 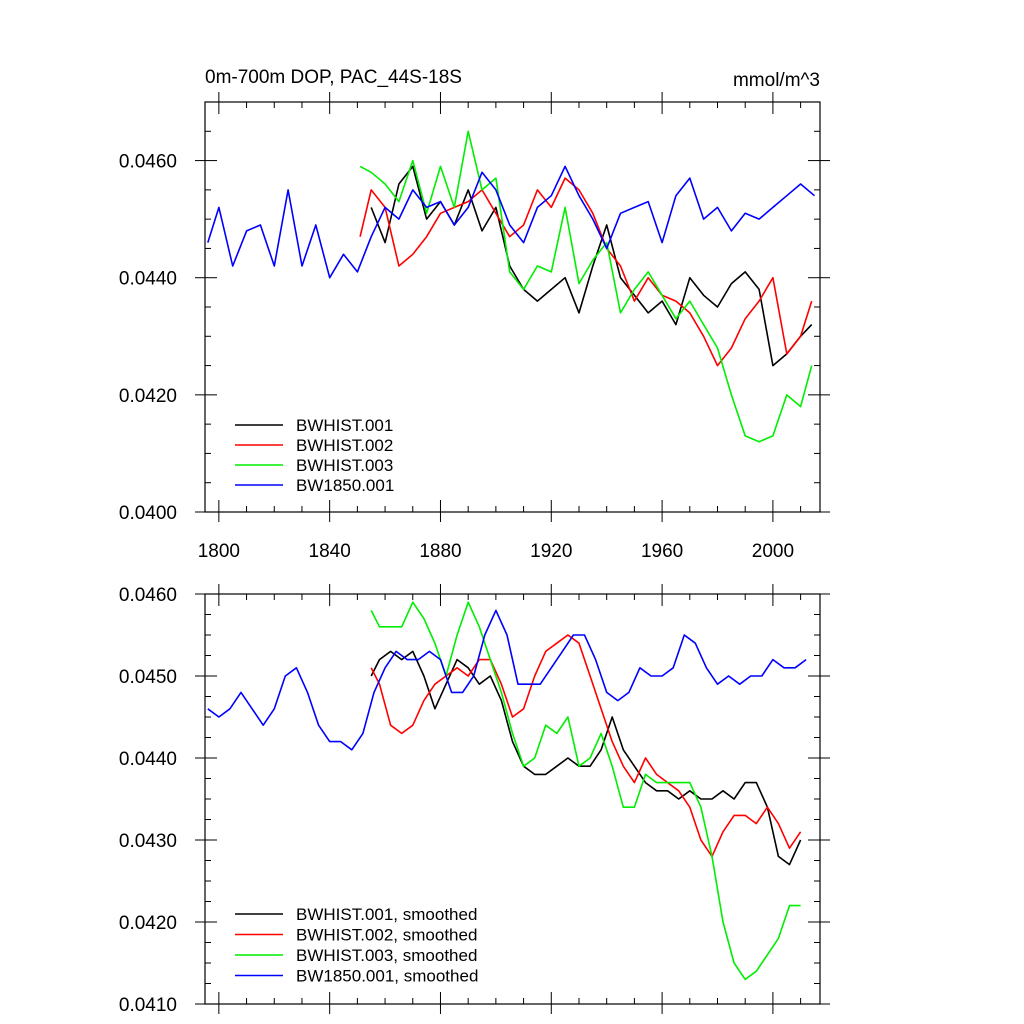 I want to click on legend-label: BWHIST.003, so click(x=344, y=465).